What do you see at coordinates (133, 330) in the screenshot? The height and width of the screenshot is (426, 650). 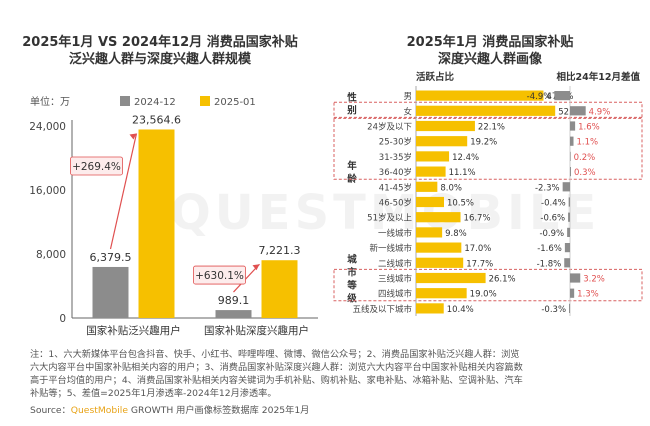 I see `x-category-label: 国家补贴泛兴趣用户` at bounding box center [133, 330].